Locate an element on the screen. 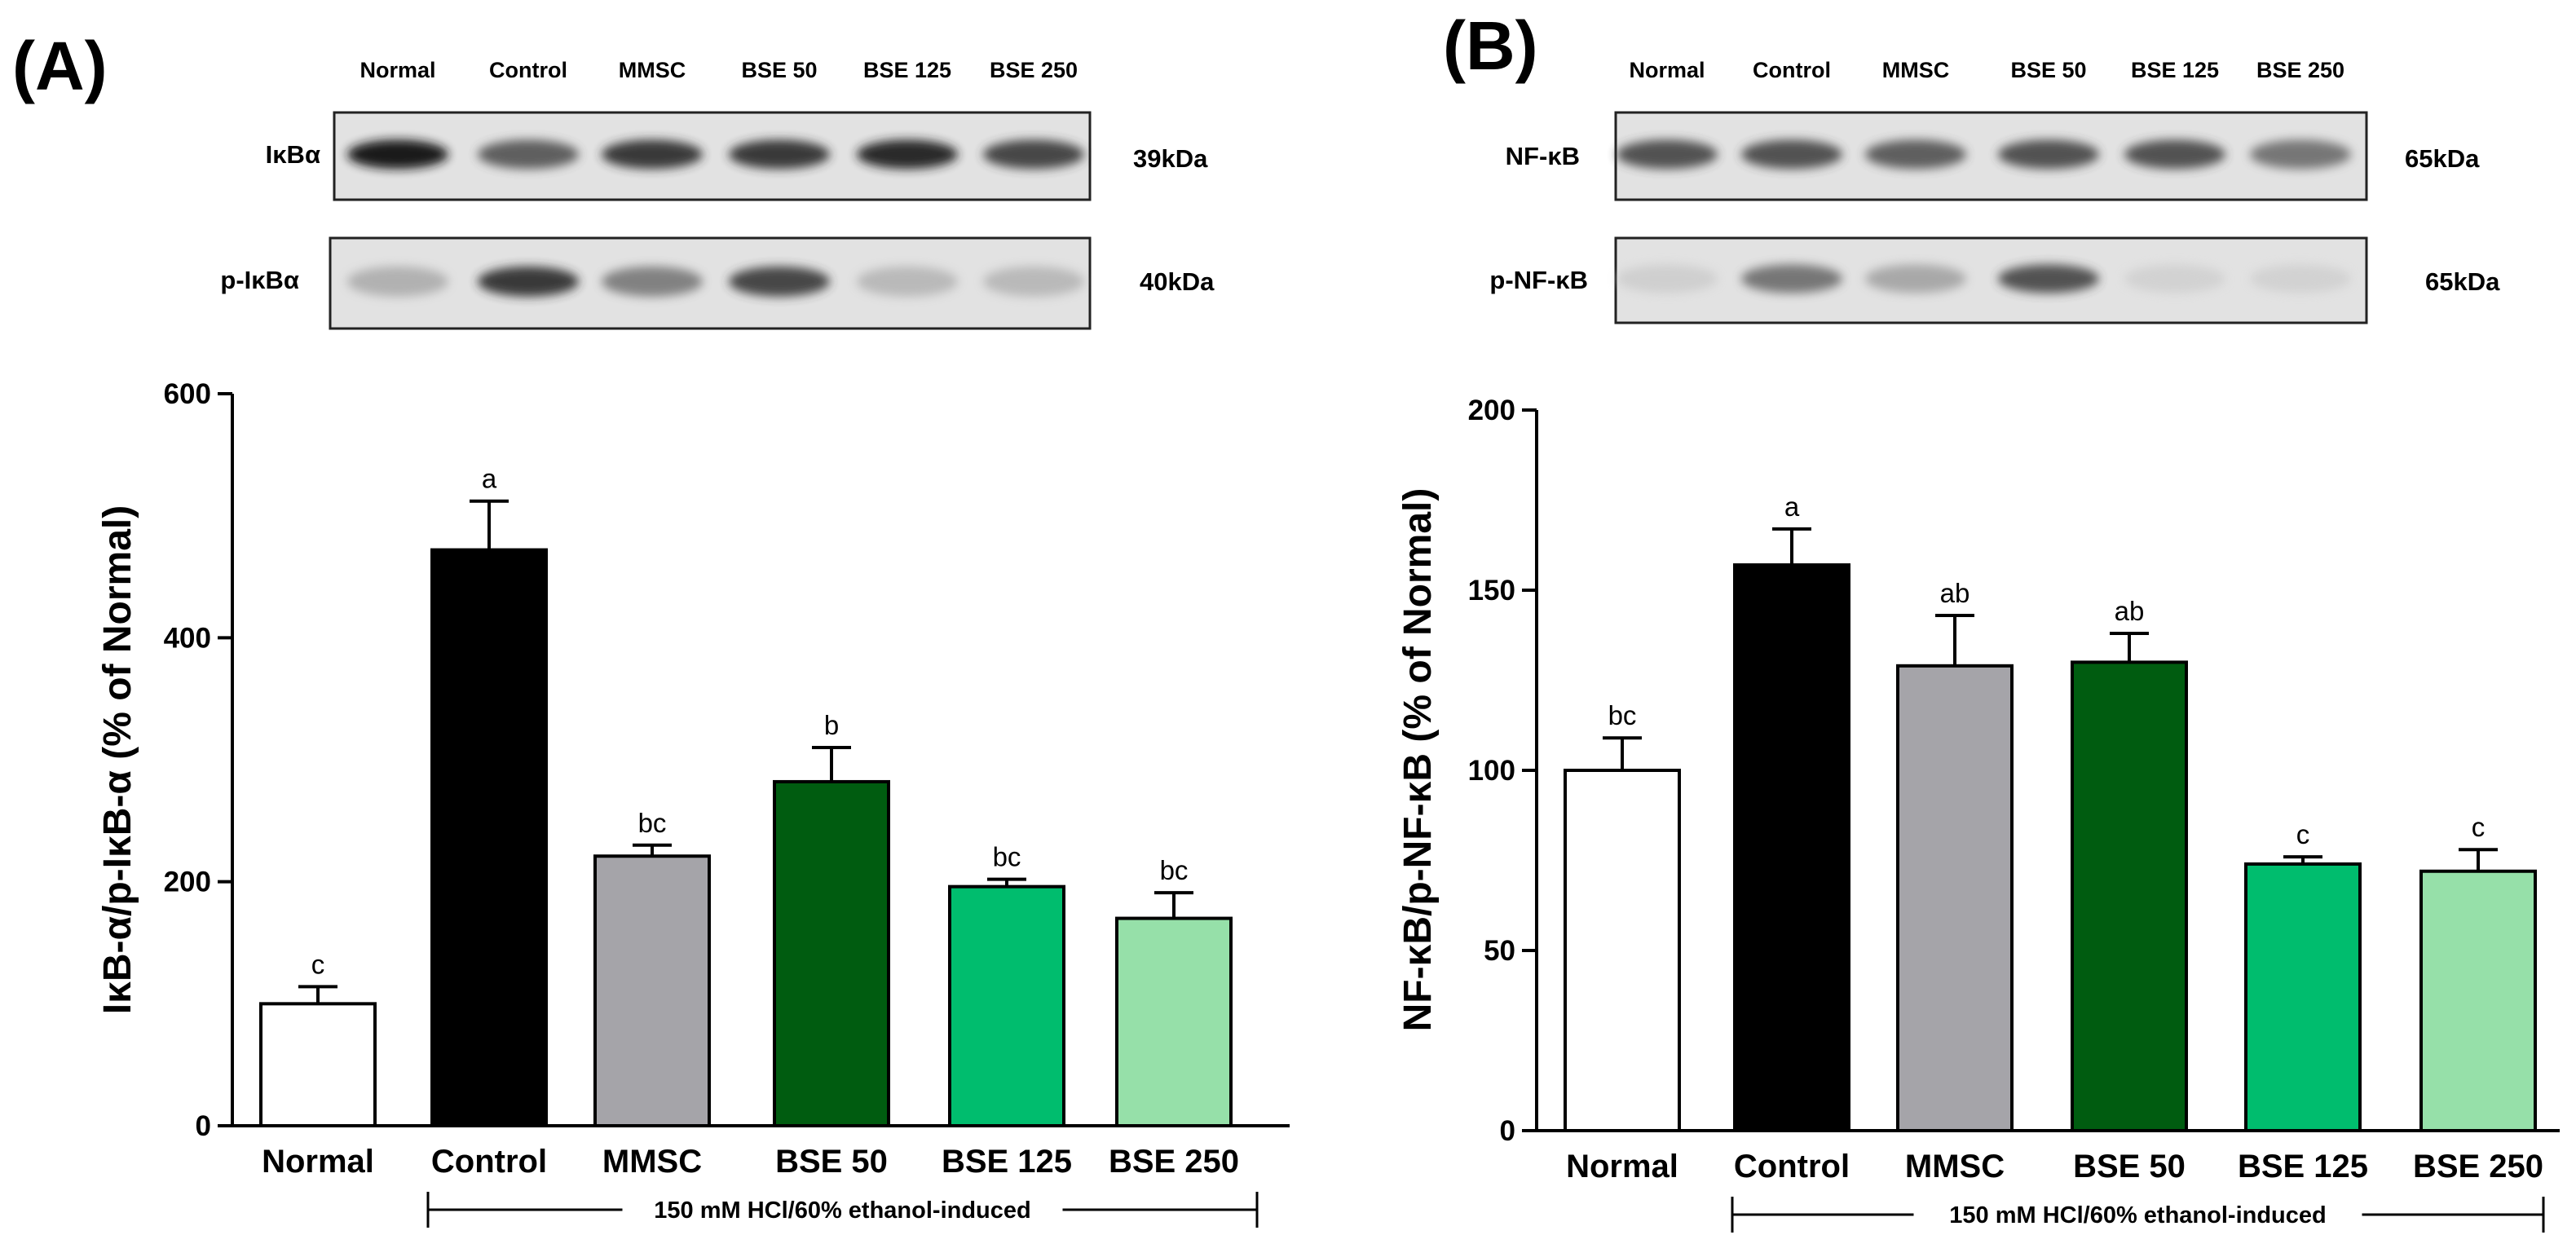 The height and width of the screenshot is (1257, 2576). y-tick-label: 400 is located at coordinates (187, 638).